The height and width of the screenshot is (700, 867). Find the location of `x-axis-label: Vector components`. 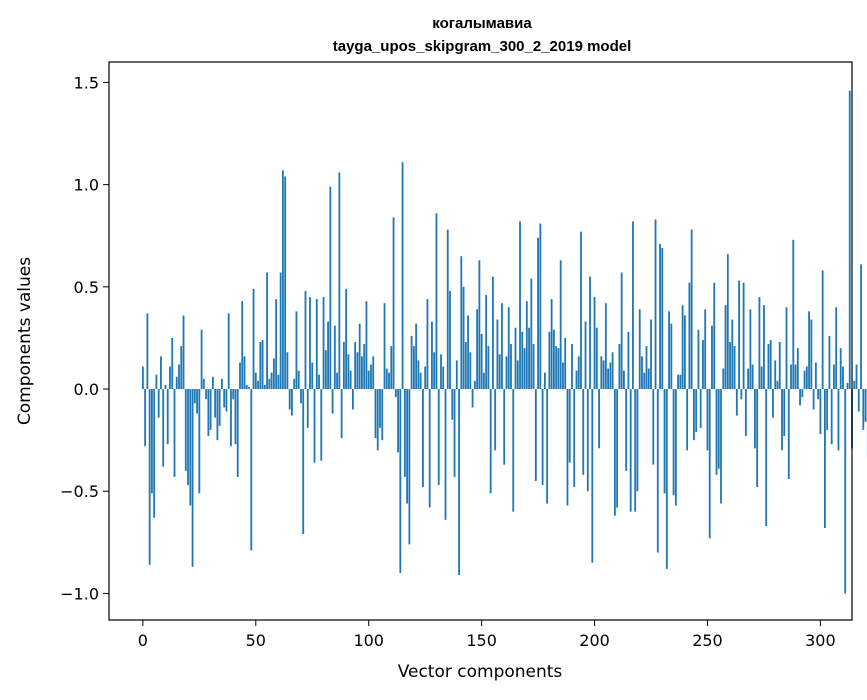

x-axis-label: Vector components is located at coordinates (480, 672).